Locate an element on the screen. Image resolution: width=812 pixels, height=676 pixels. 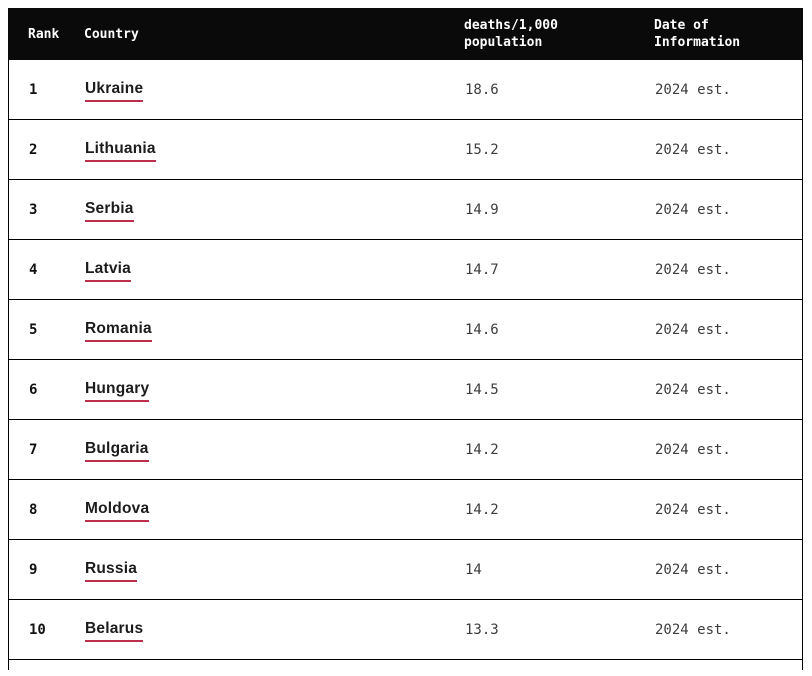
table-row: 2 Lithuania 15.2 2024 est. is located at coordinates (405, 150).